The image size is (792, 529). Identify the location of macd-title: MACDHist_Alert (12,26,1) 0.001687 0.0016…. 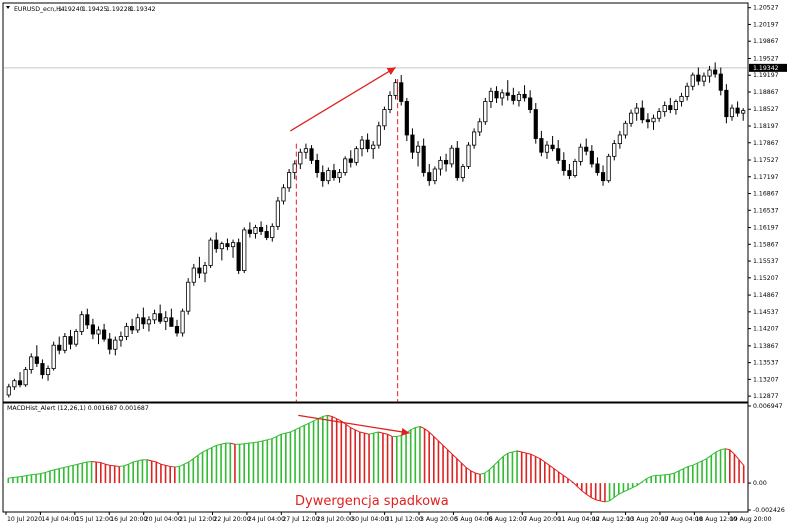
(78, 408).